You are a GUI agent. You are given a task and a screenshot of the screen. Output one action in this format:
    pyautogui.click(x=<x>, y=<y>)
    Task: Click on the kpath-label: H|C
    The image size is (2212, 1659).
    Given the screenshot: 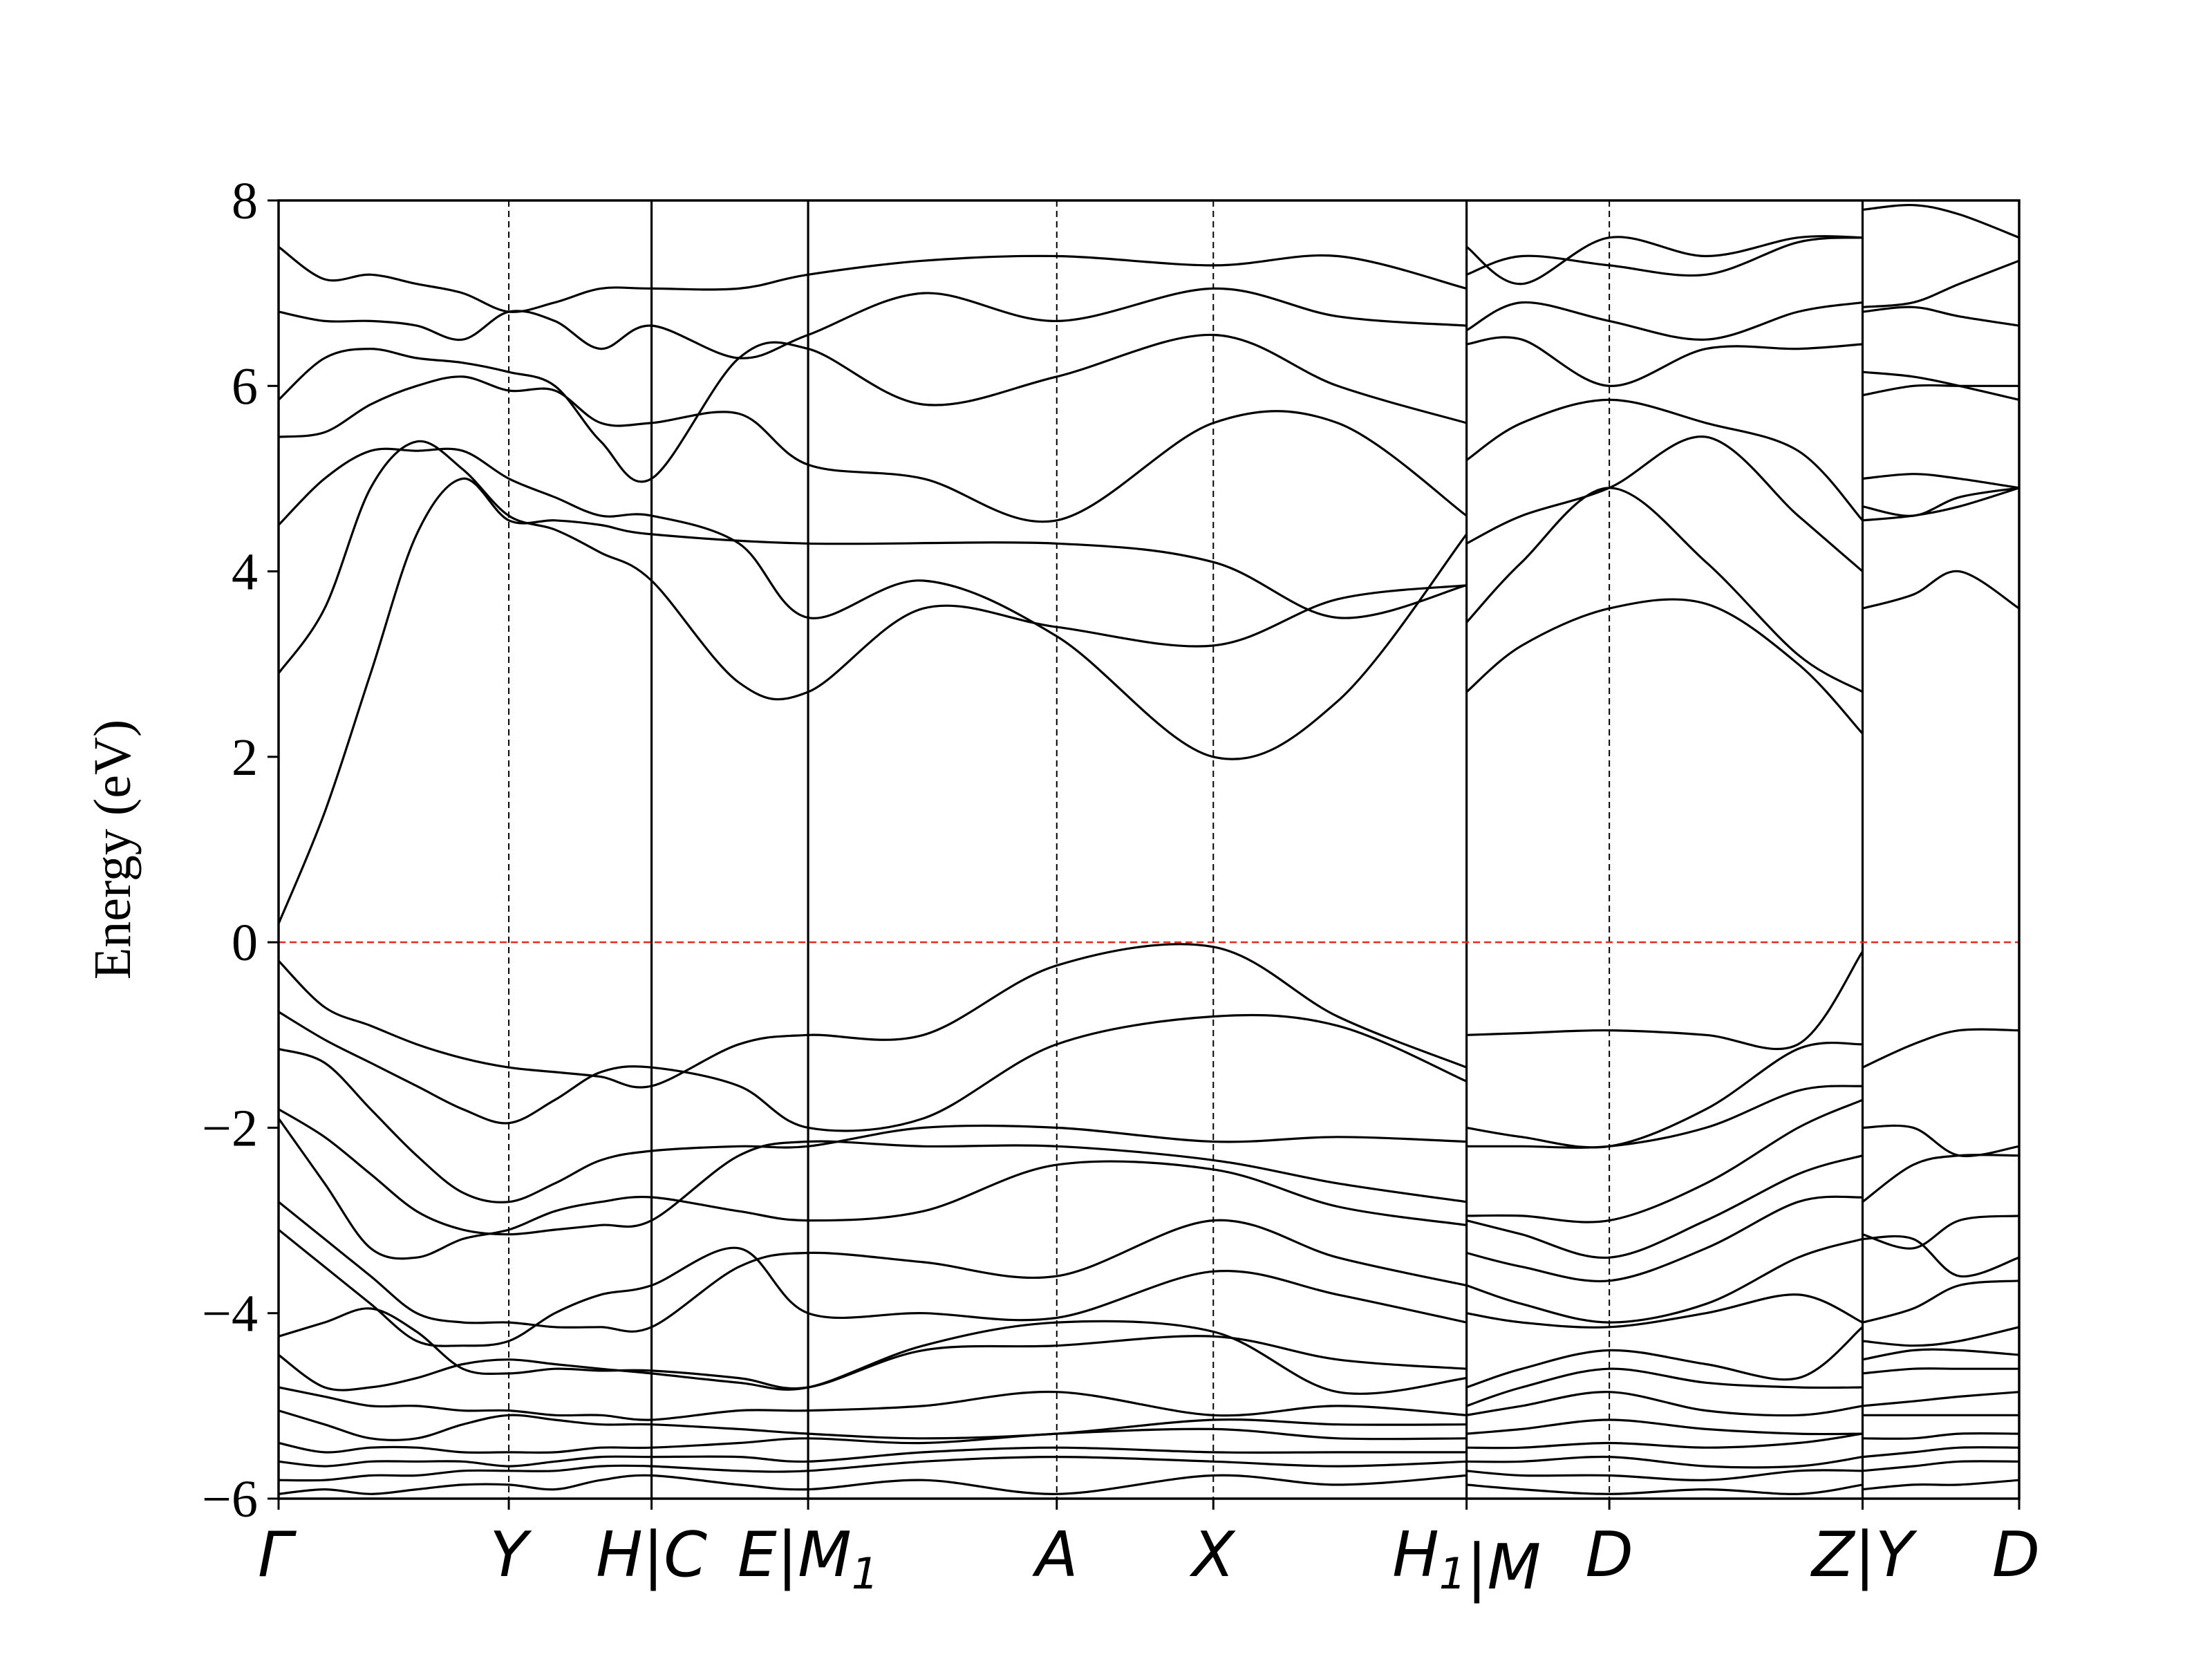 What is the action you would take?
    pyautogui.click(x=651, y=1555)
    